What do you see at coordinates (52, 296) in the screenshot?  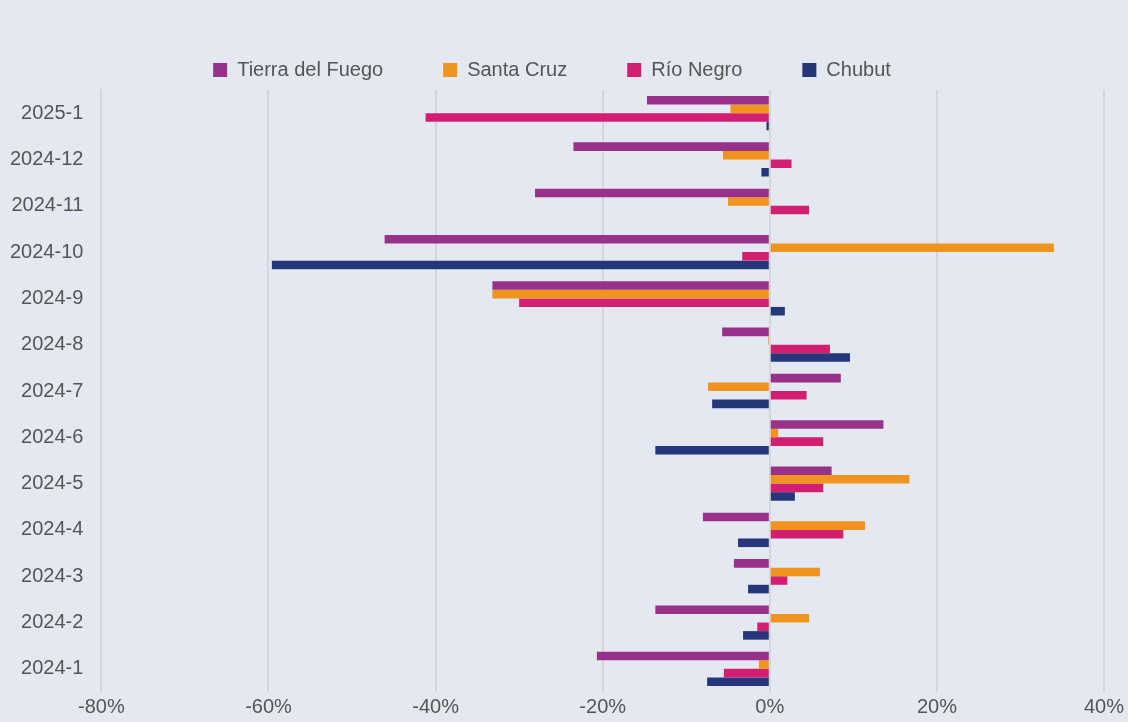 I see `y-tick-label: 2024-9` at bounding box center [52, 296].